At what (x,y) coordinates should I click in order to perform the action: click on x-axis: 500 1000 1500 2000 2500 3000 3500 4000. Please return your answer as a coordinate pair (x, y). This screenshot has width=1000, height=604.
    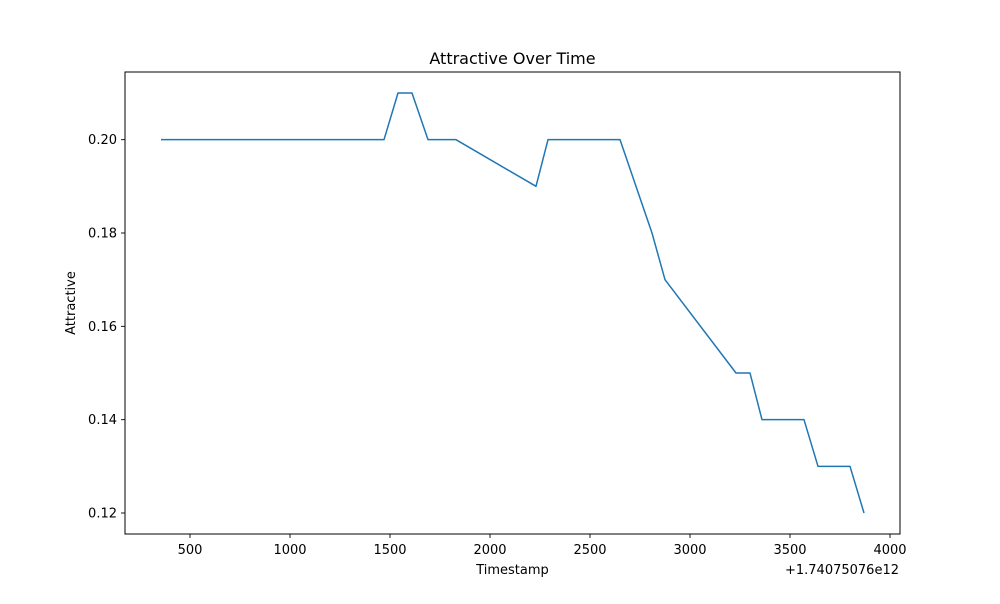
    Looking at the image, I should click on (542, 546).